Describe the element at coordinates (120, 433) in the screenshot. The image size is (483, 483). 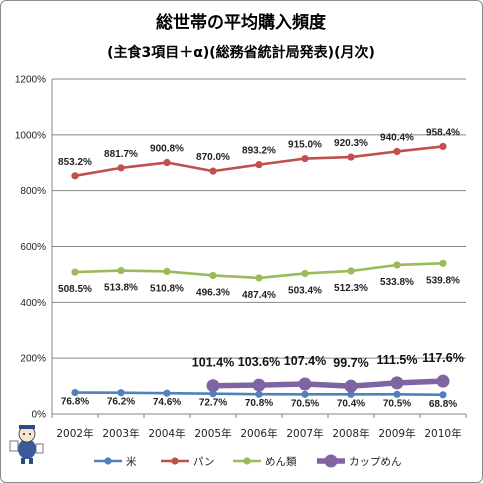
I see `x-tick-label: 2003年` at that location.